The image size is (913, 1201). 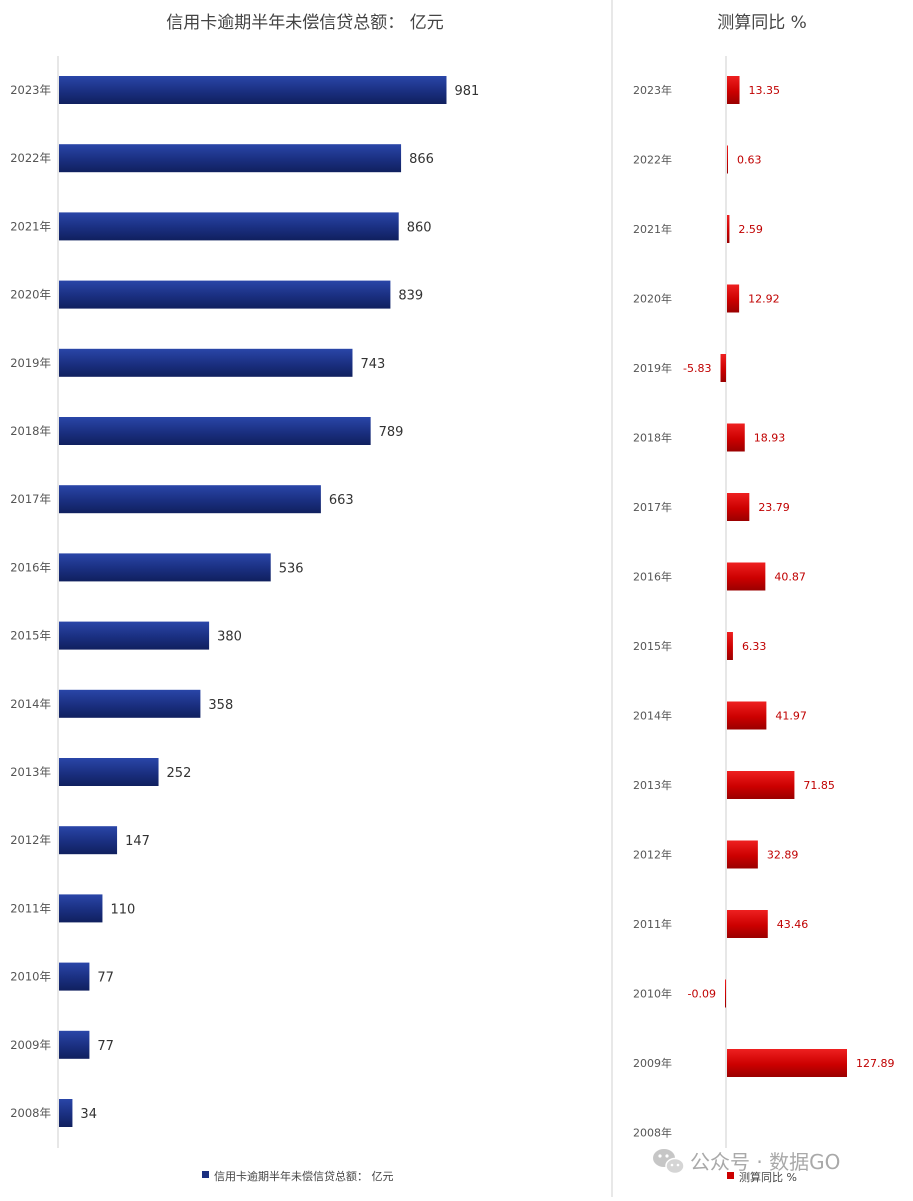 What do you see at coordinates (765, 1162) in the screenshot?
I see `watermark-text: 公众号 · 数据GO` at bounding box center [765, 1162].